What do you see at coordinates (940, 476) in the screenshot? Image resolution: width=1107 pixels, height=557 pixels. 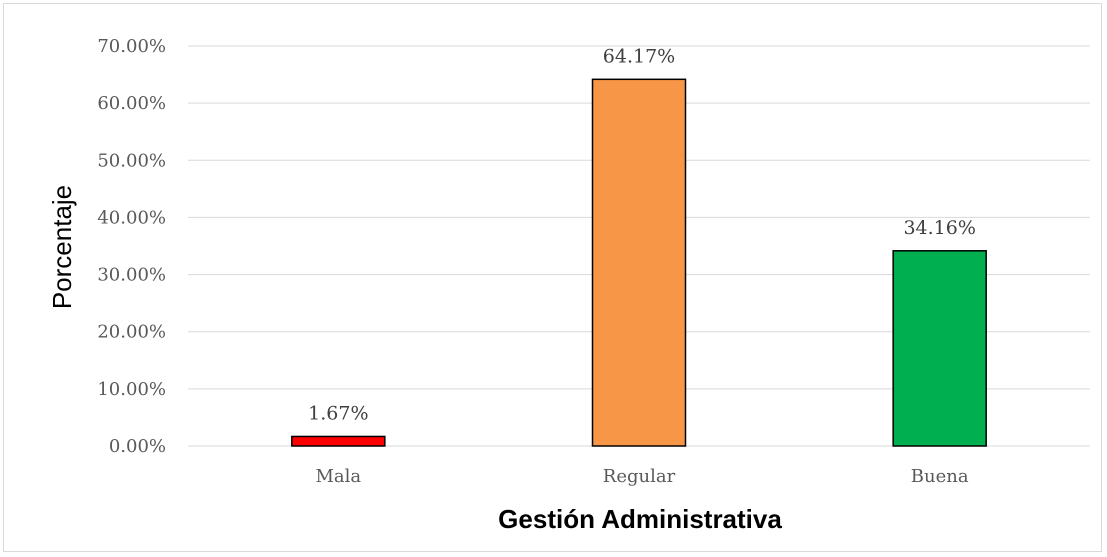 I see `x-tick-label-buena: Buena` at bounding box center [940, 476].